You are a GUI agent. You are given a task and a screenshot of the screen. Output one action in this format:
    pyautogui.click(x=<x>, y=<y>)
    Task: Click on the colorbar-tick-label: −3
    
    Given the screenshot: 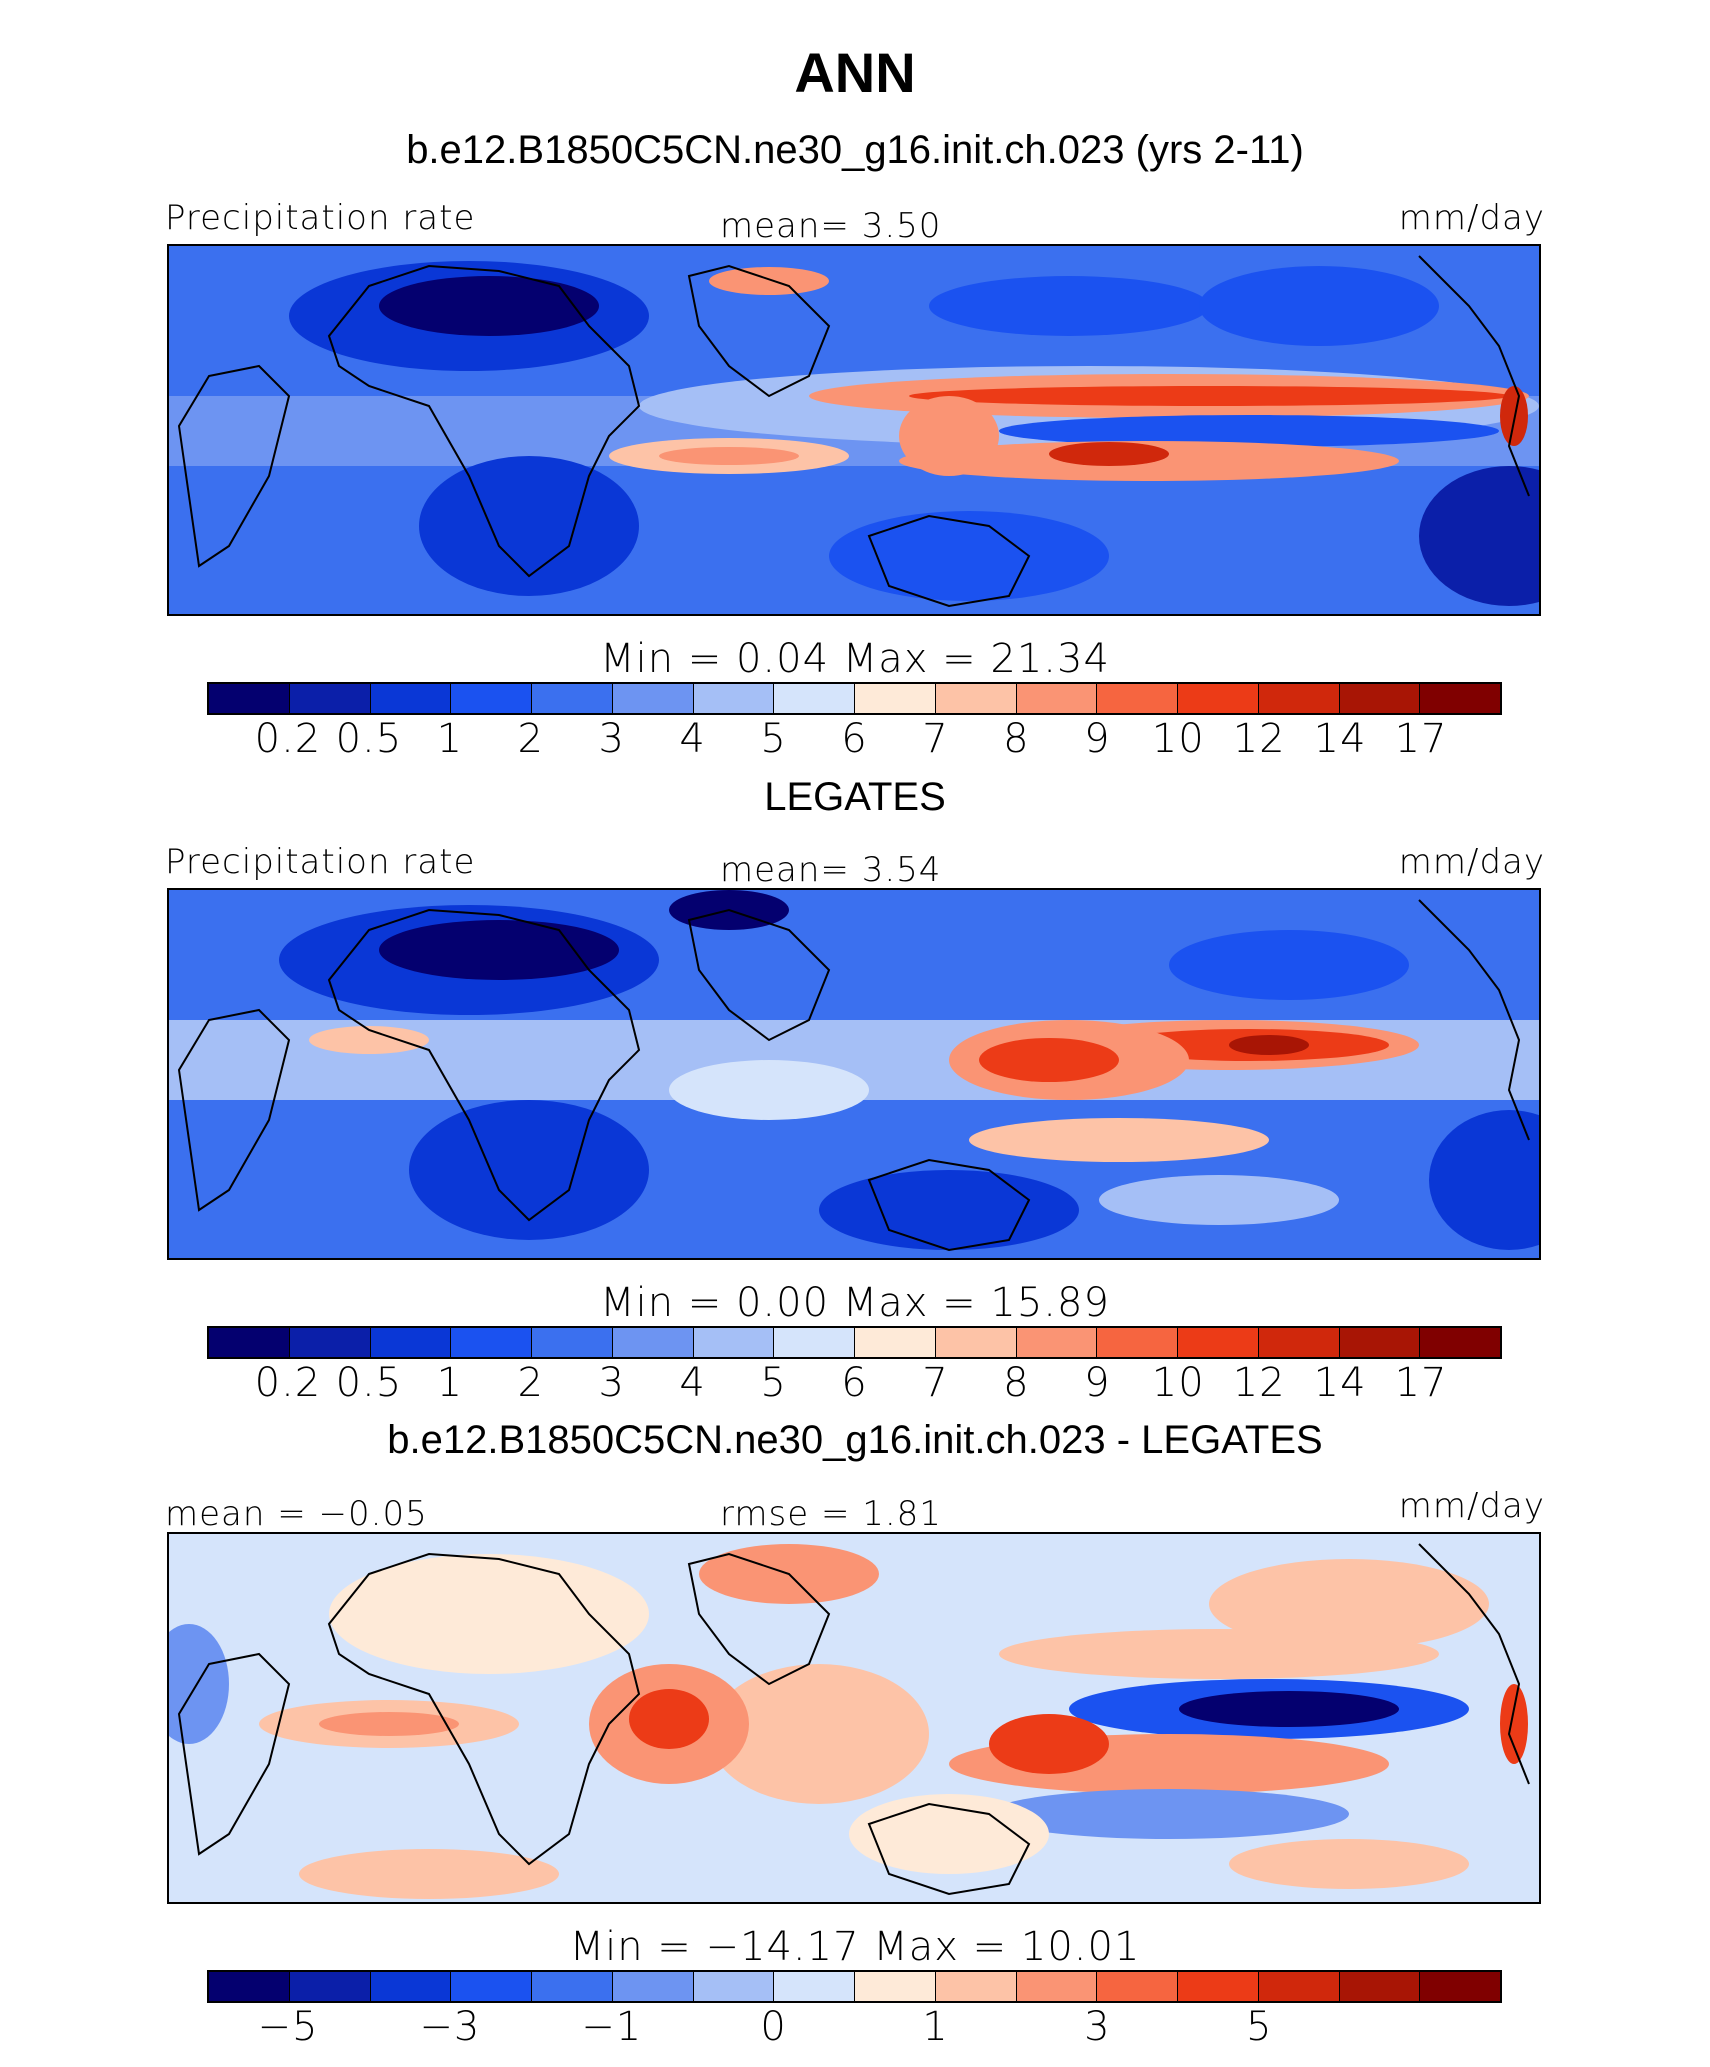 What is the action you would take?
    pyautogui.click(x=450, y=2027)
    